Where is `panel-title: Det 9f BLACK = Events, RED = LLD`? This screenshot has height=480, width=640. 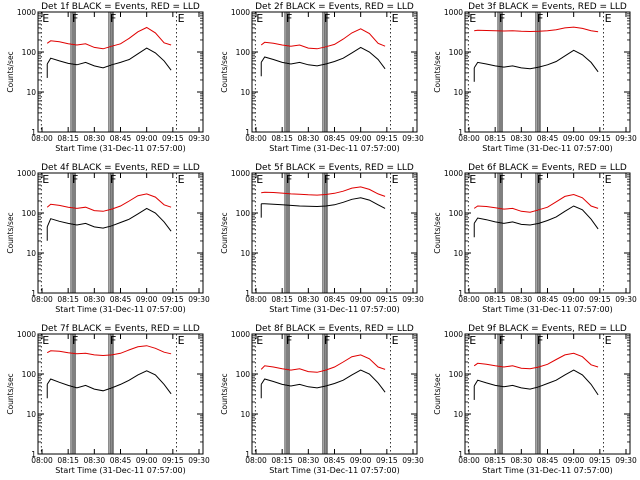 panel-title: Det 9f BLACK = Events, RED = LLD is located at coordinates (547, 329).